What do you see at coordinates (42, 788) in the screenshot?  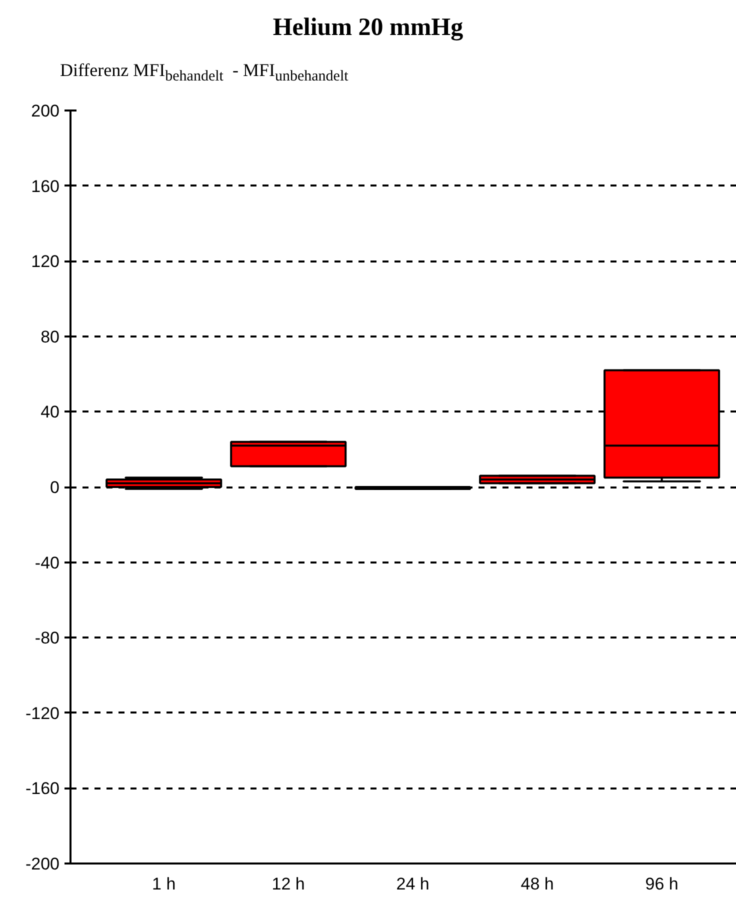 I see `y-tick-label: -160` at bounding box center [42, 788].